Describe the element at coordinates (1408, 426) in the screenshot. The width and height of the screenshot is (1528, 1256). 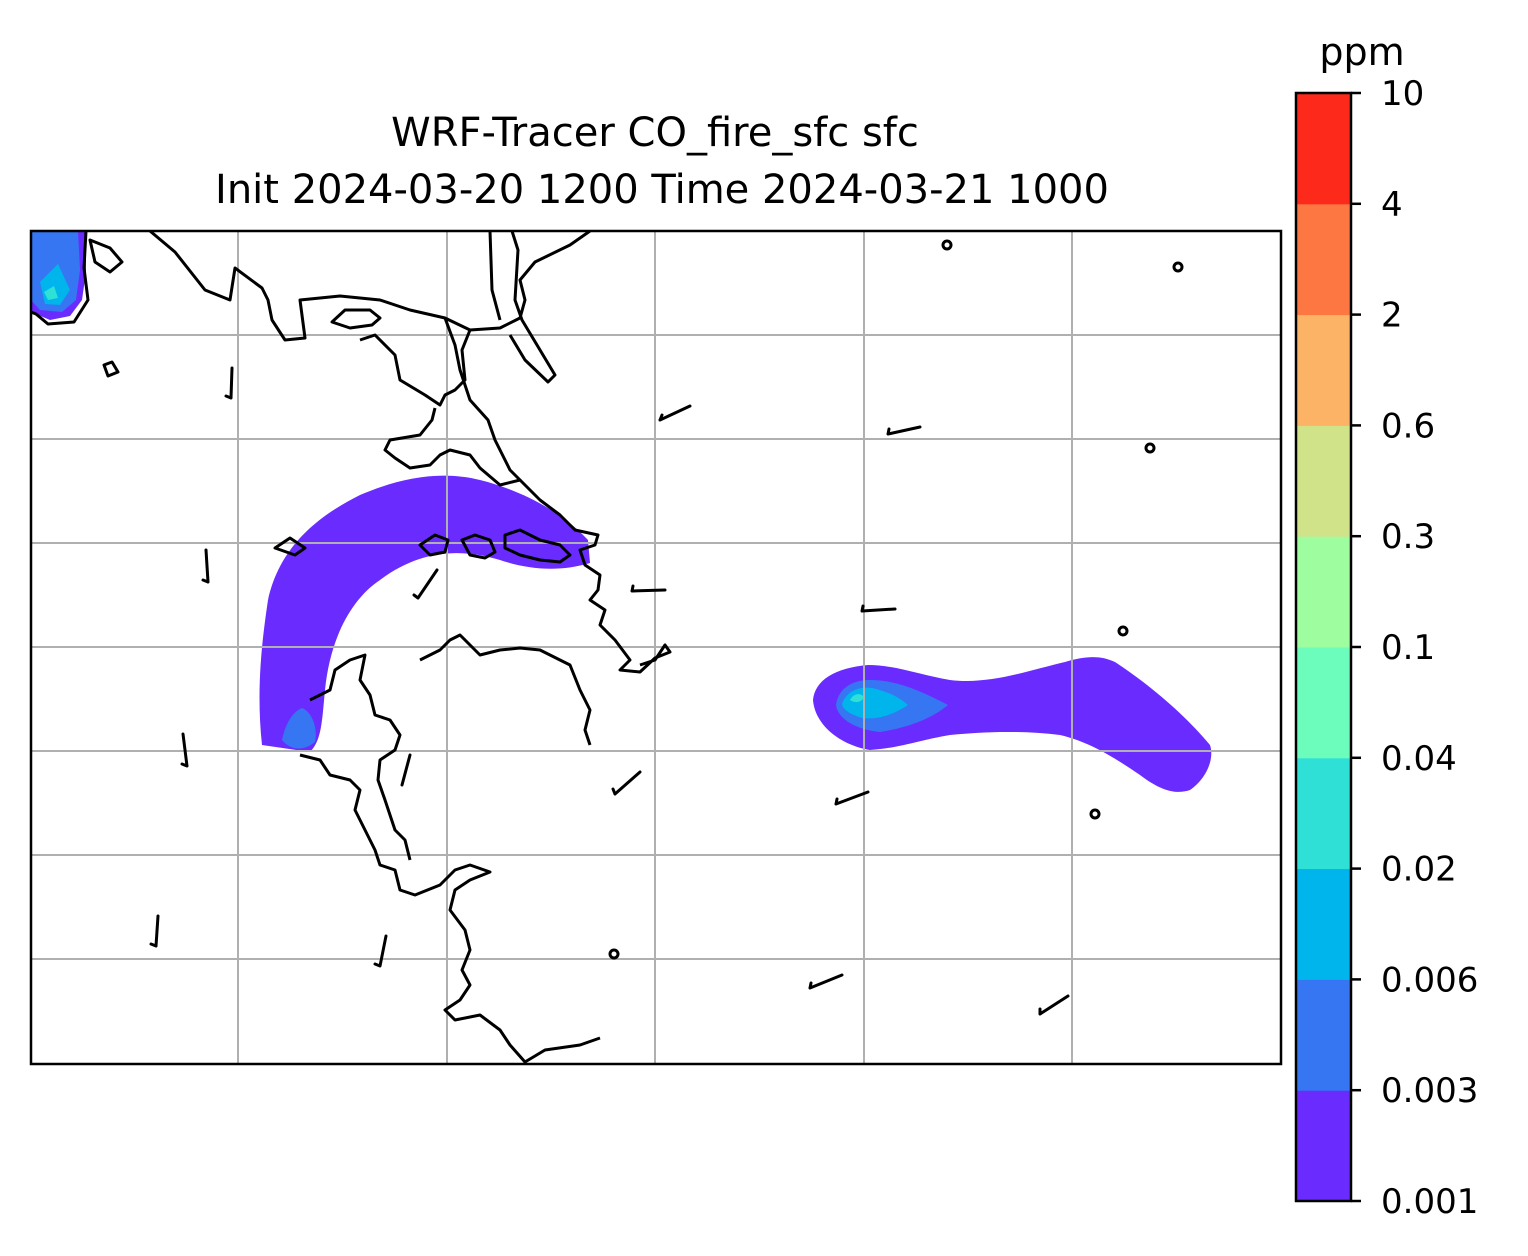
I see `colorbar-tick-label: 0.6` at that location.